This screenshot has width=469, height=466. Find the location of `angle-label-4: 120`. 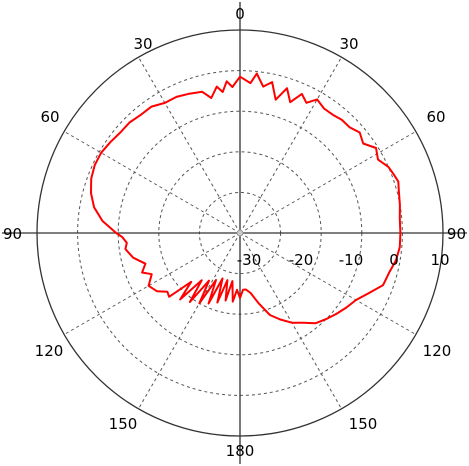

angle-label-4: 120 is located at coordinates (49, 351).